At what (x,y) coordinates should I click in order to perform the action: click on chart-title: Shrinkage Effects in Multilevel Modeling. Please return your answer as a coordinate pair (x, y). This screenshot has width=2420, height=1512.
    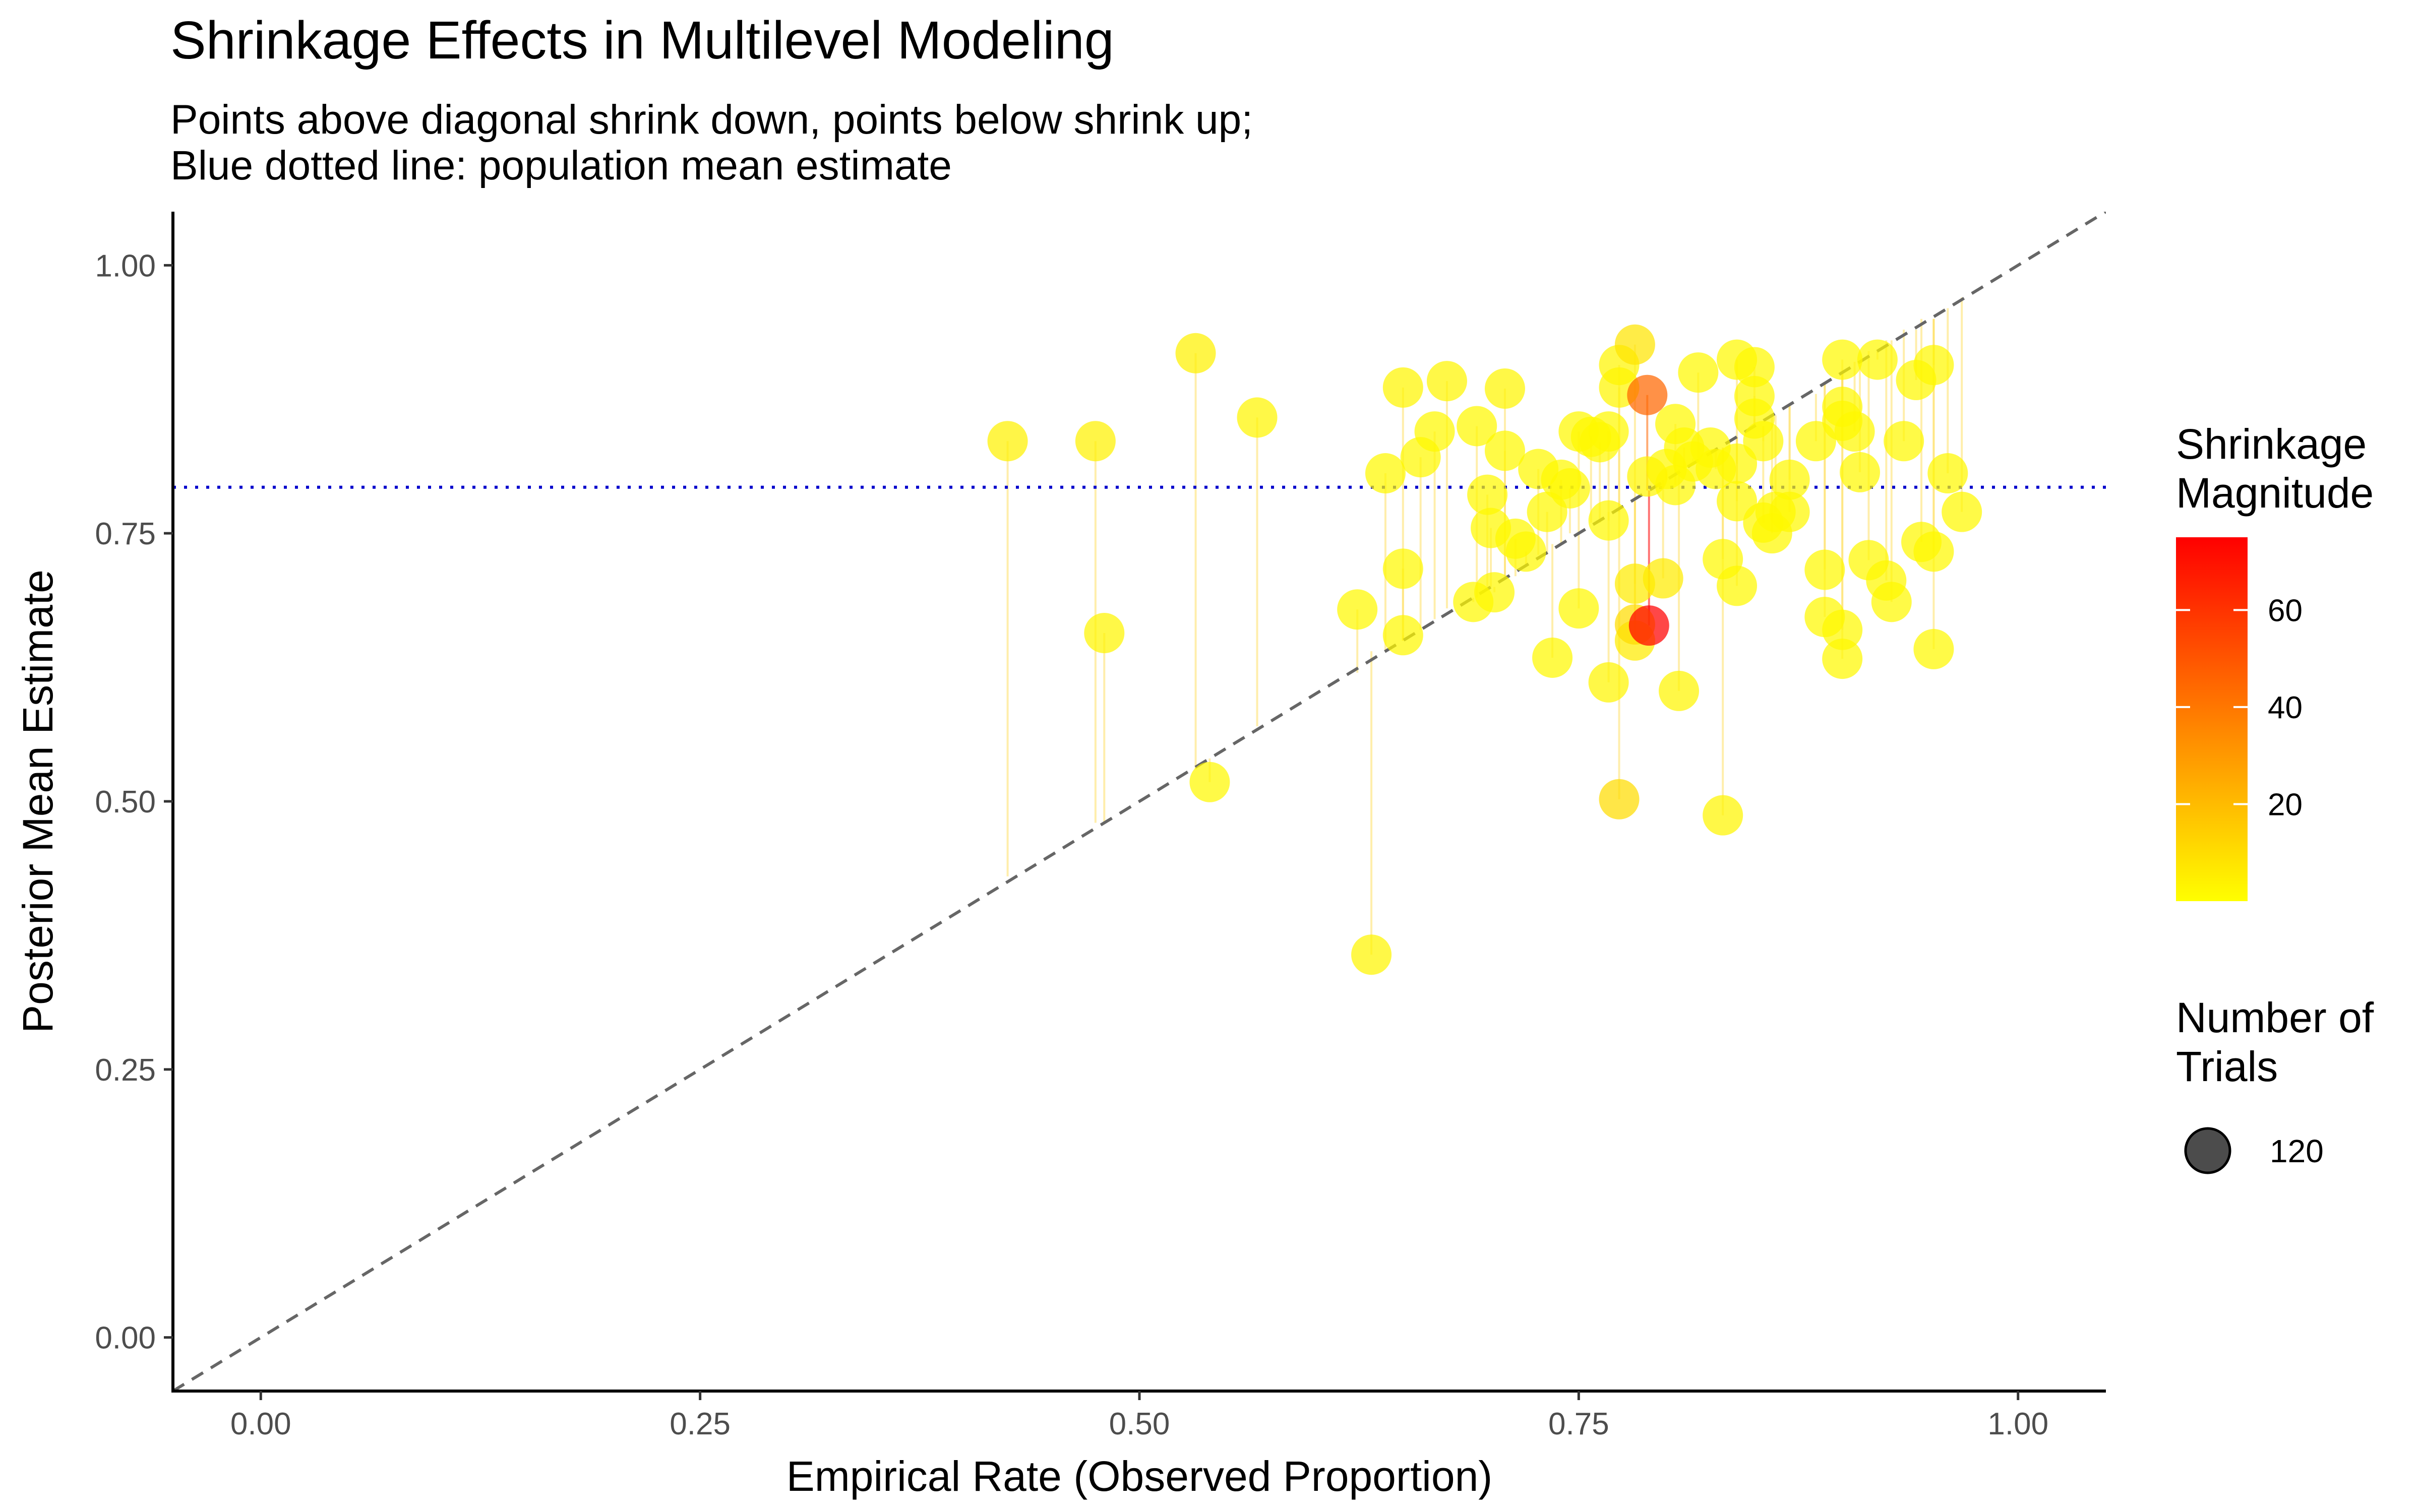
    Looking at the image, I should click on (642, 40).